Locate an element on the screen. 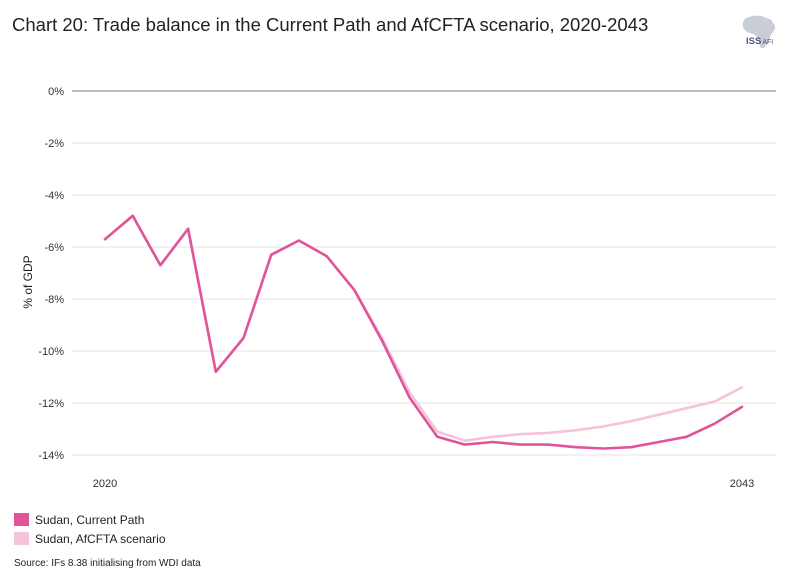  y-tick-label: 0% is located at coordinates (56, 92).